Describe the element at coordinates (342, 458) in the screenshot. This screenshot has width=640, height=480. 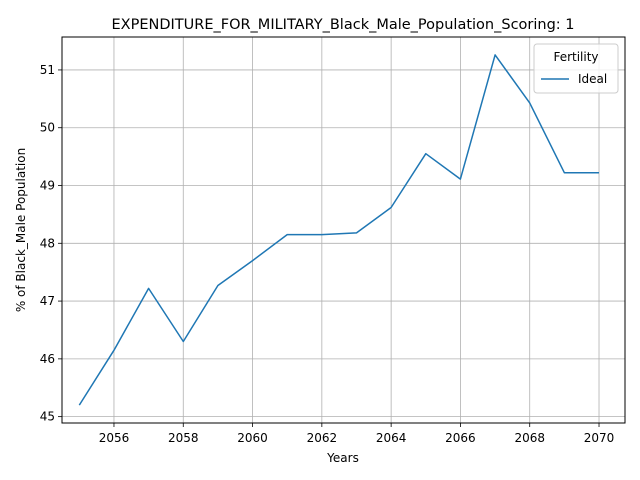
I see `x-axis-label: Years` at that location.